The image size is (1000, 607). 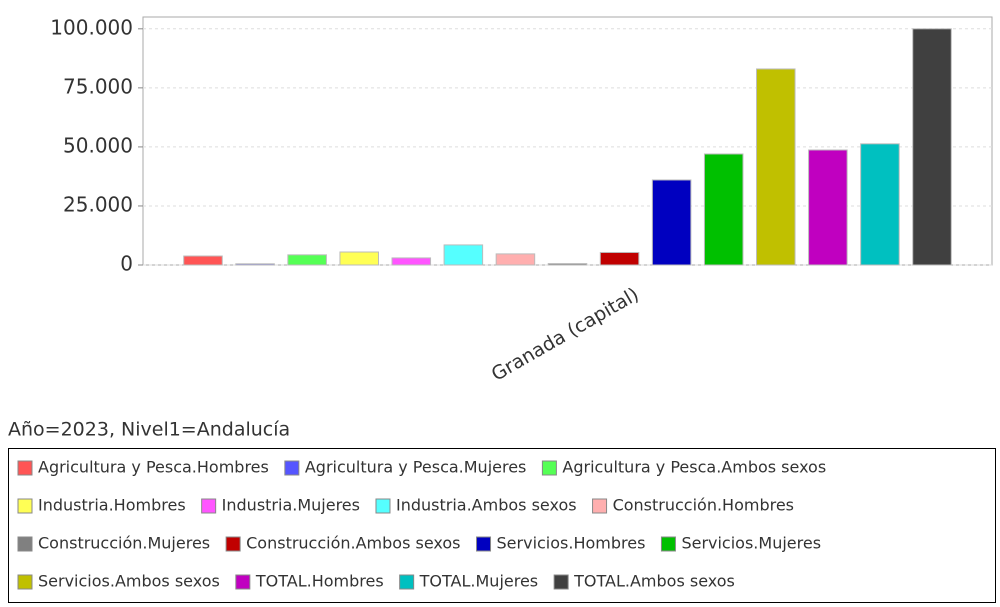 I want to click on x-tick-label: Granada (capital), so click(x=565, y=334).